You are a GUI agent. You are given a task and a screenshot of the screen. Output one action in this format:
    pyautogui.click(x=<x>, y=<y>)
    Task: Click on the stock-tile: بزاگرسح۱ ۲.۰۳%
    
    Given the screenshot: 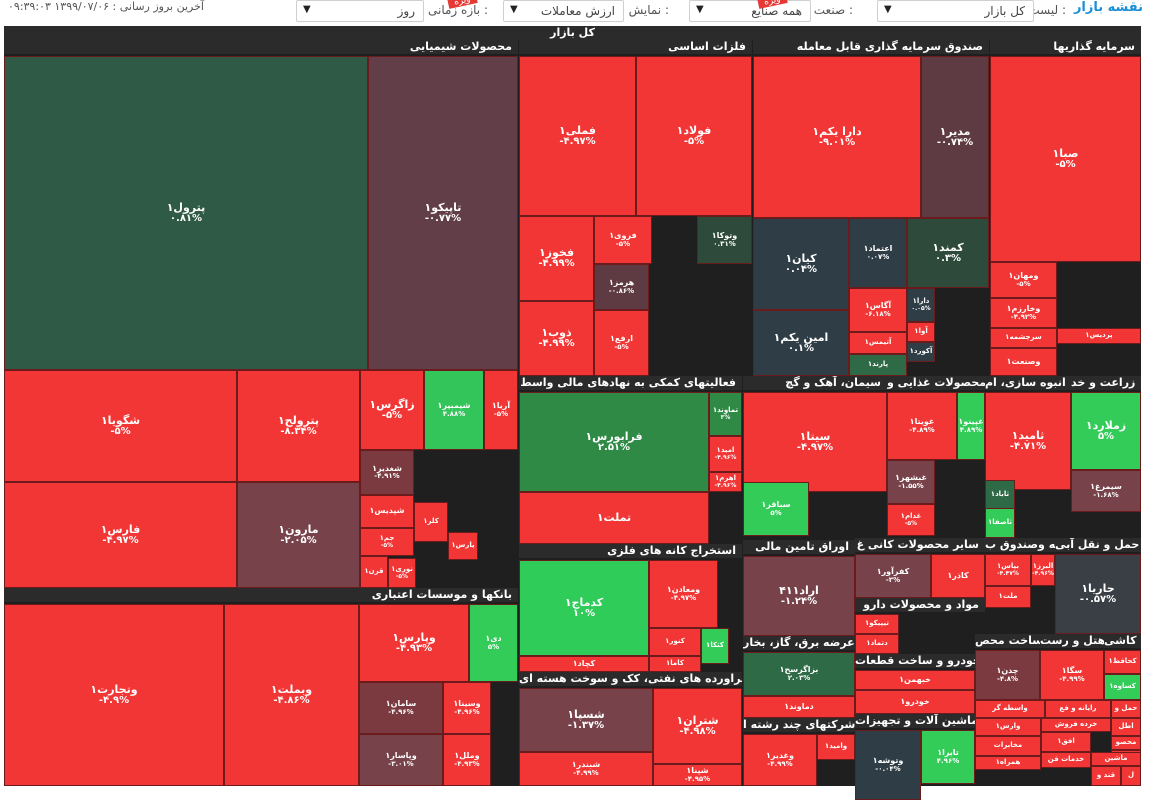 What is the action you would take?
    pyautogui.click(x=799, y=674)
    